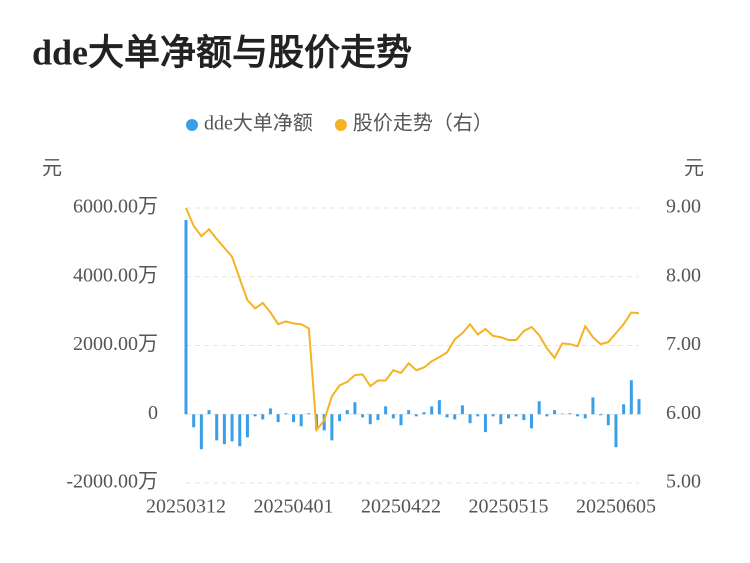  What do you see at coordinates (616, 507) in the screenshot?
I see `x-tick-label: 20250605` at bounding box center [616, 507].